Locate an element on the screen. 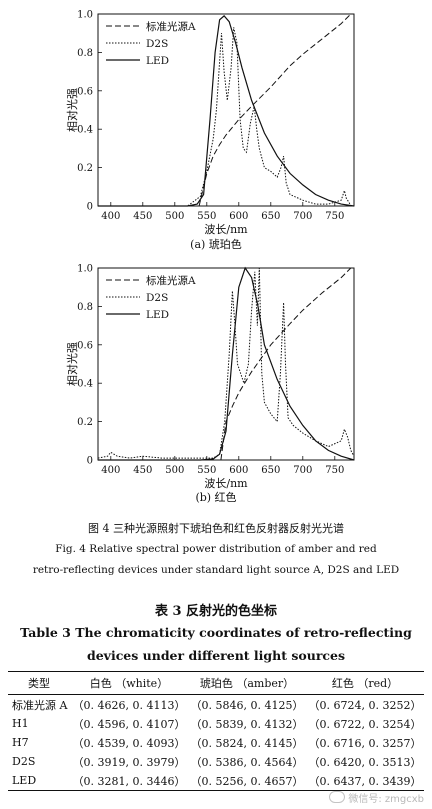  row-type: H1 is located at coordinates (20, 723).